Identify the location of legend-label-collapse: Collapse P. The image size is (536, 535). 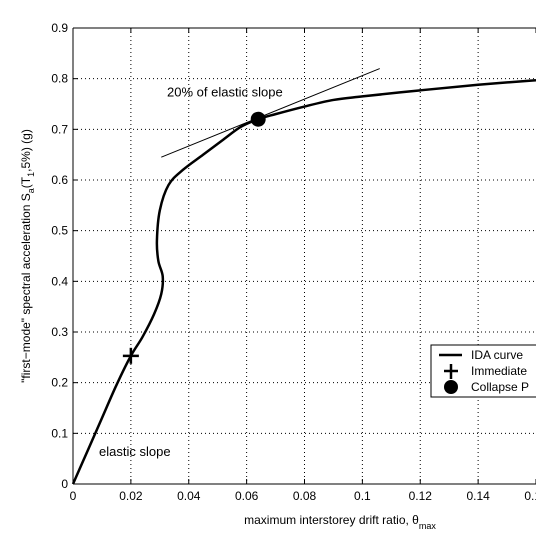
(500, 387).